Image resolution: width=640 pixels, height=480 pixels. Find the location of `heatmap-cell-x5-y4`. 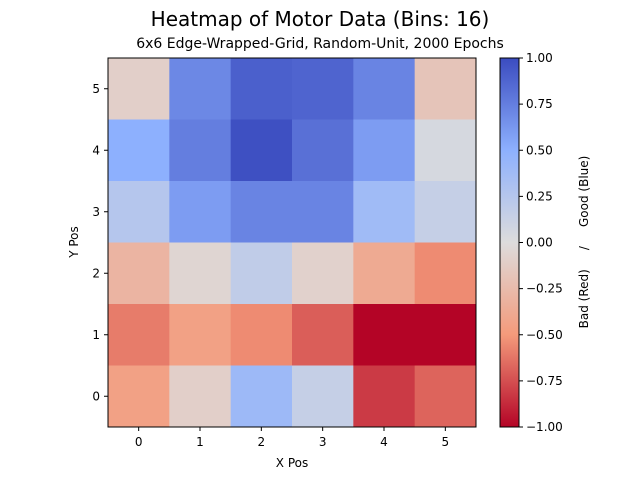

heatmap-cell-x5-y4 is located at coordinates (445, 150).